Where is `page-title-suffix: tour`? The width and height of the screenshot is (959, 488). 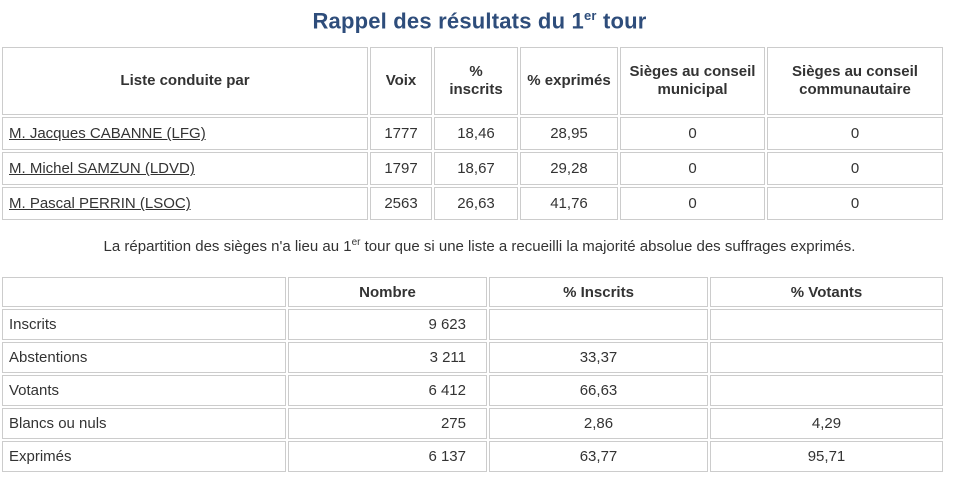
page-title-suffix: tour is located at coordinates (621, 21).